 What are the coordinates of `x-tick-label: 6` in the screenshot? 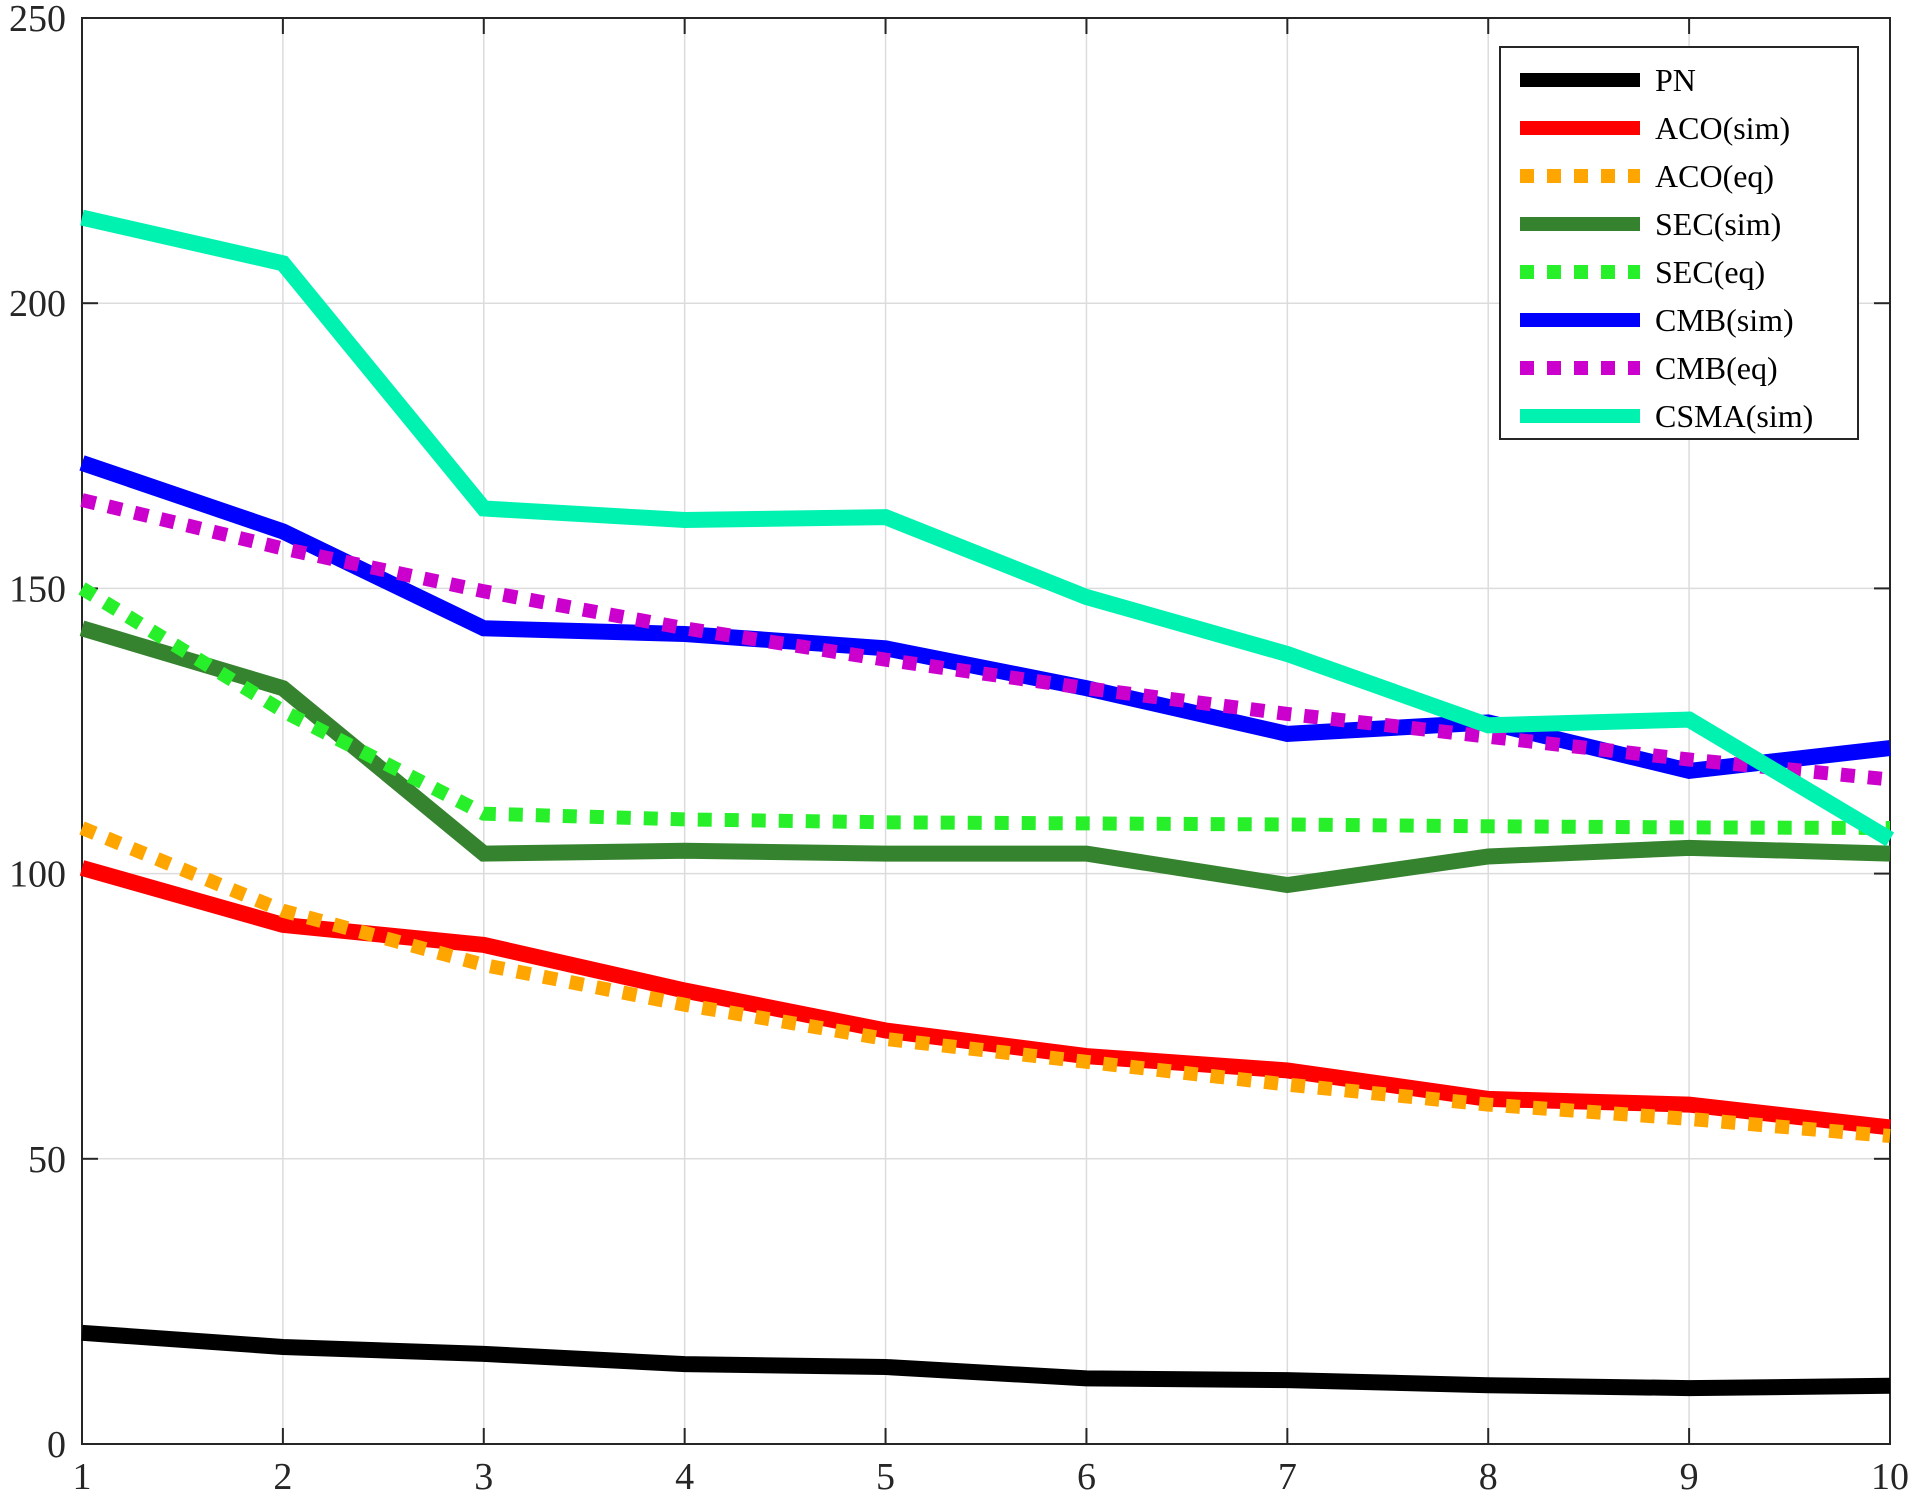 It's located at (1086, 1477).